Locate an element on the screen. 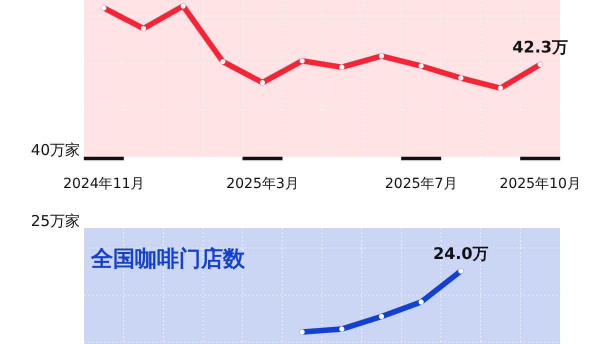 This screenshot has height=344, width=612. x-tick-label: 2025年10月 is located at coordinates (540, 184).